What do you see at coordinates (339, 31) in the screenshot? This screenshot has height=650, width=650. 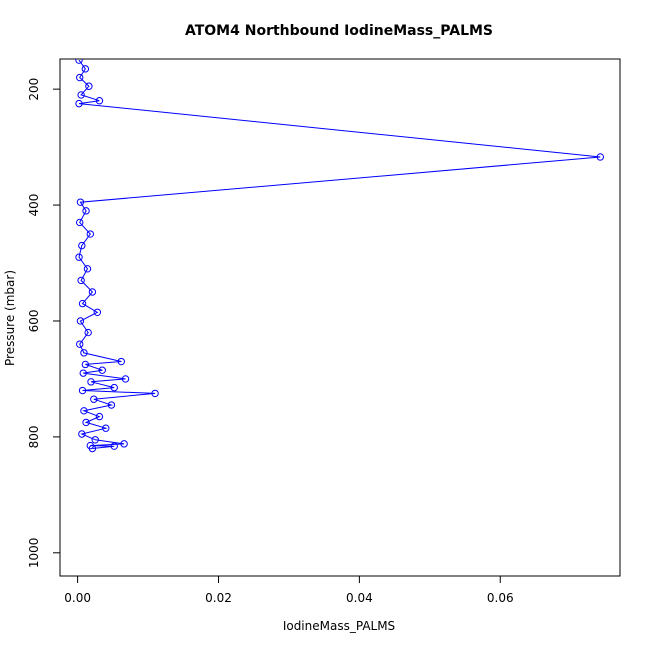 I see `chart-title: ATOM4 Northbound IodineMass_PALMS` at bounding box center [339, 31].